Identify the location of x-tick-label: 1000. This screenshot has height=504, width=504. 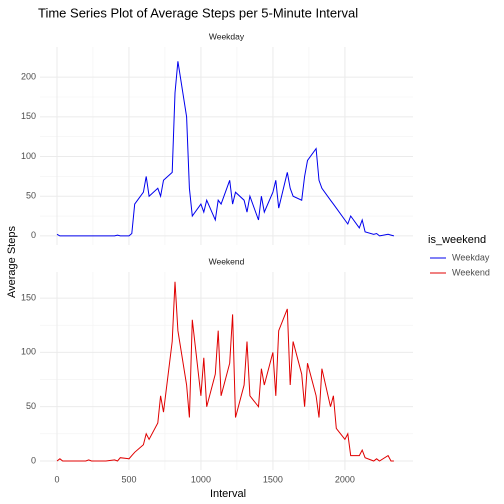
(201, 479).